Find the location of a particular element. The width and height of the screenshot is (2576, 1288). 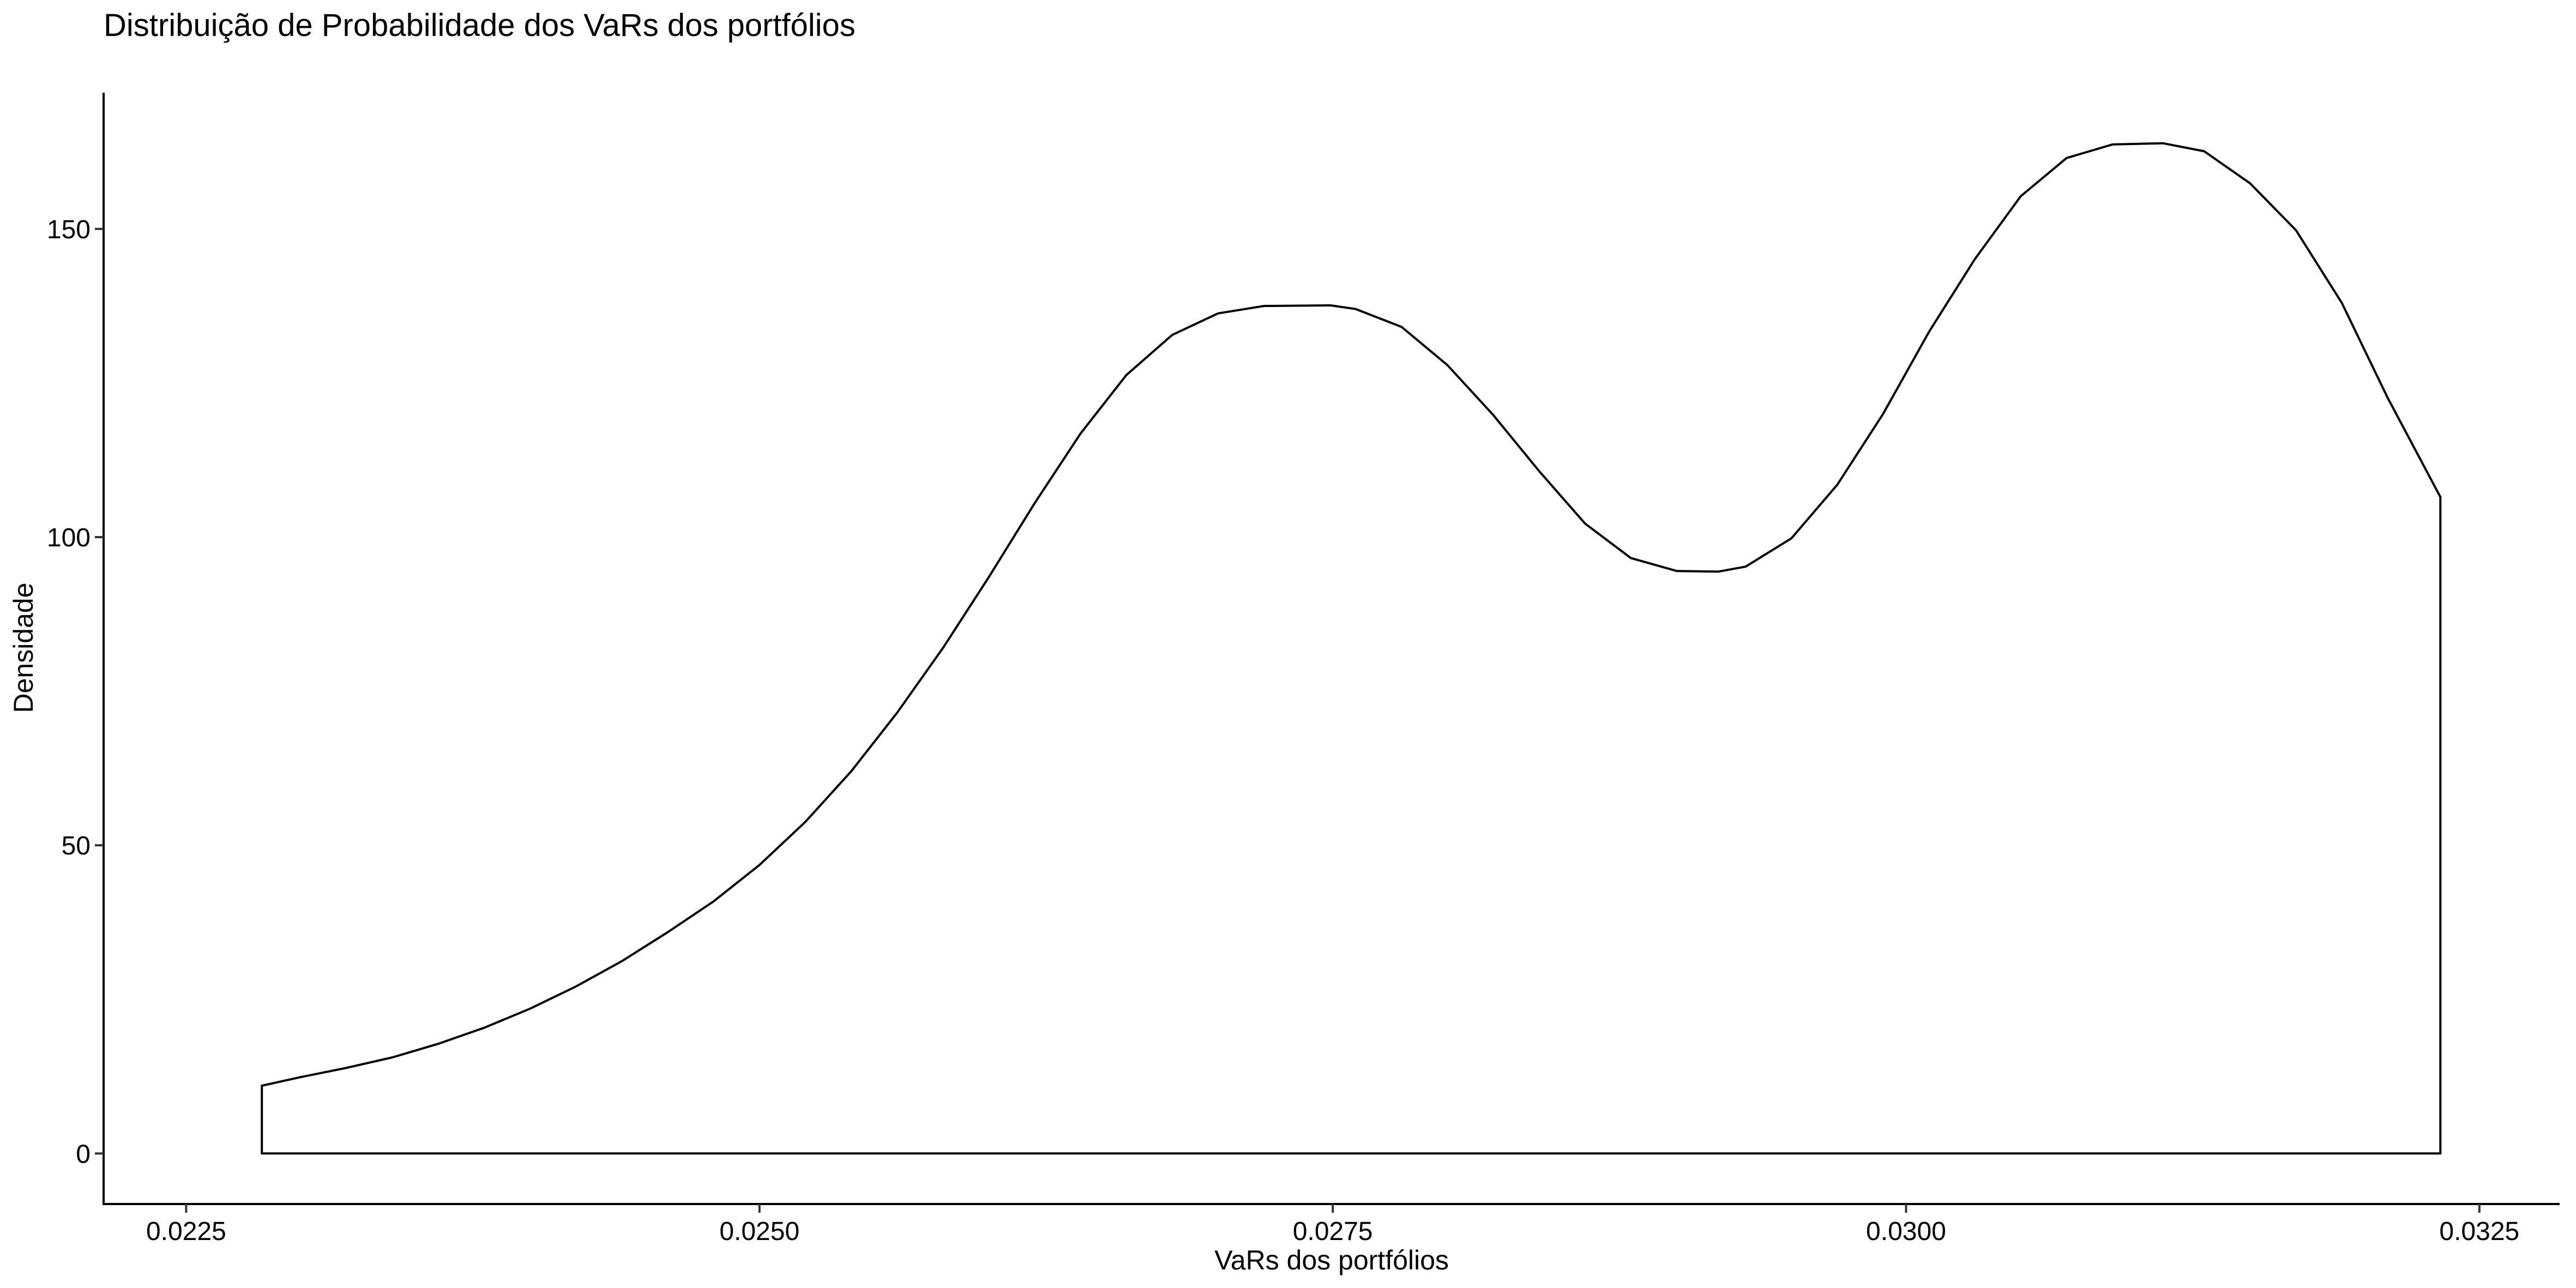

y-axis-title: Densidade is located at coordinates (23, 647).